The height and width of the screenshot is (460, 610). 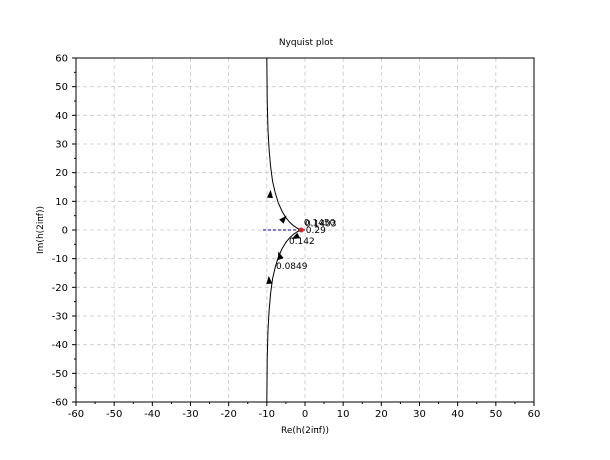 I want to click on frequency-label: 0.142, so click(x=302, y=242).